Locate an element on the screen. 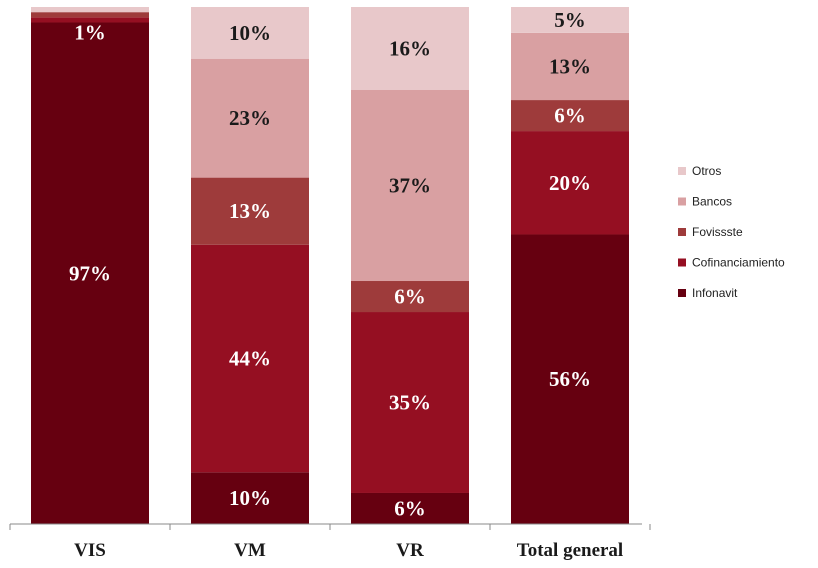 The image size is (818, 568). legend-swatch-bancos is located at coordinates (682, 201).